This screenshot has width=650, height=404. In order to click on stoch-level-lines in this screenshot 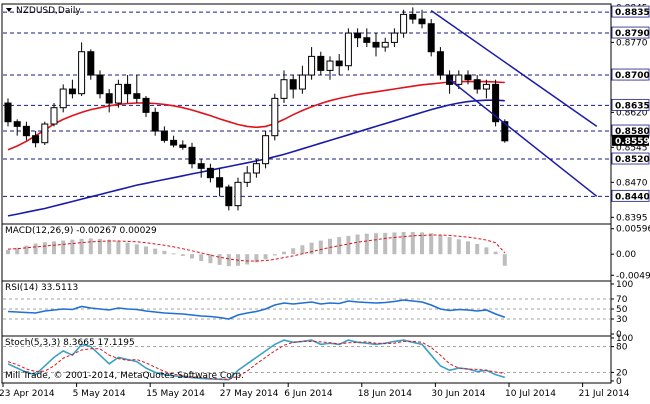, I will do `click(307, 359)`.